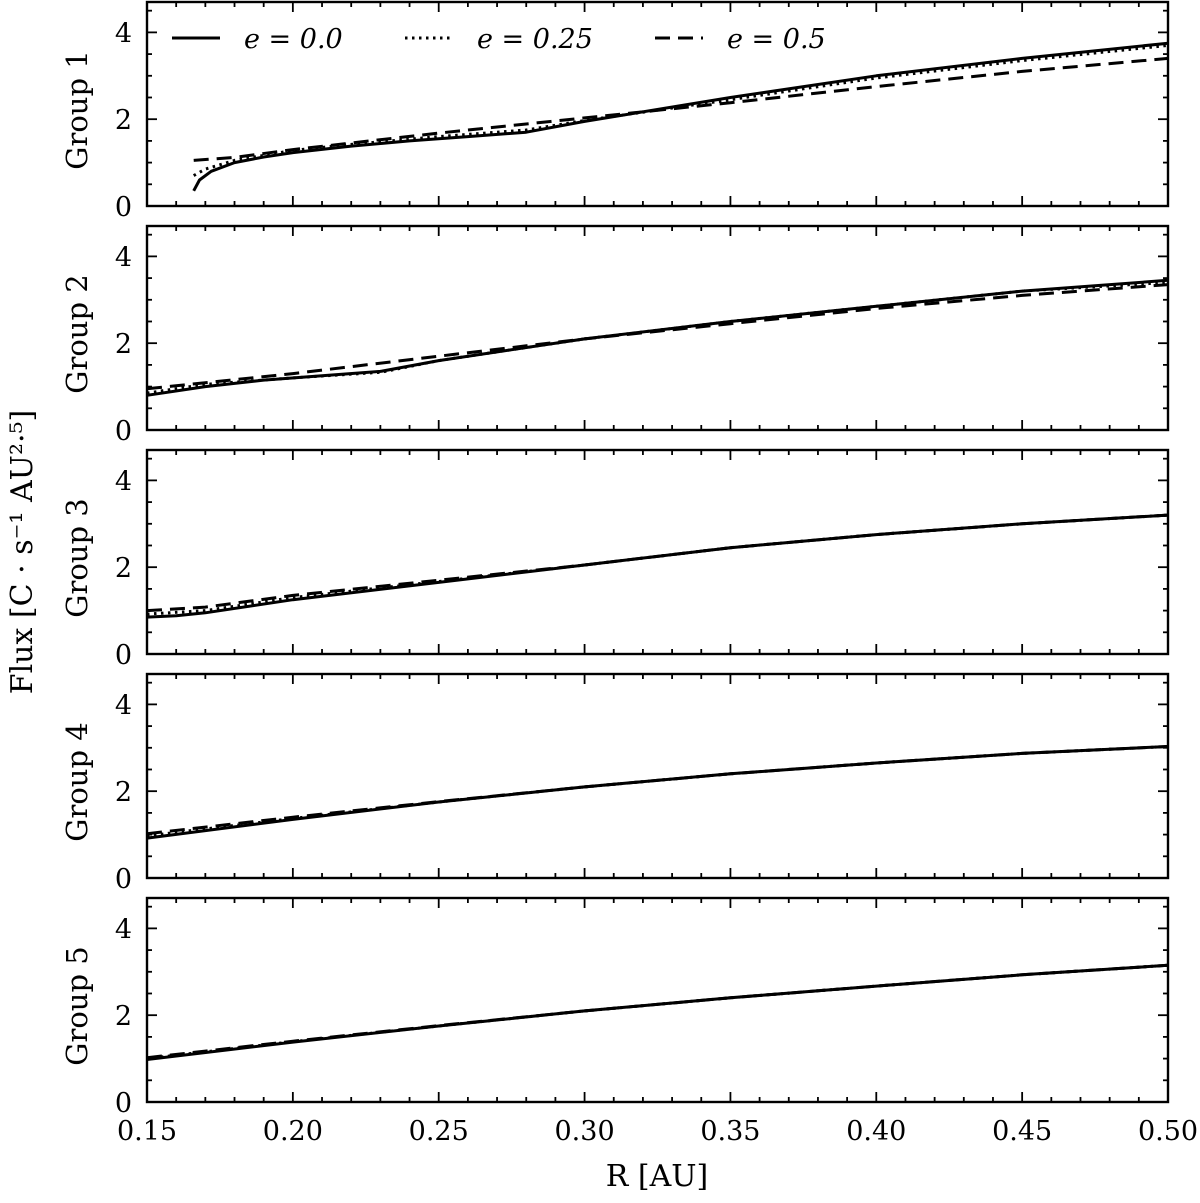 This screenshot has height=1203, width=1200. Describe the element at coordinates (147, 1131) in the screenshot. I see `x-tick-label: 0.15` at that location.